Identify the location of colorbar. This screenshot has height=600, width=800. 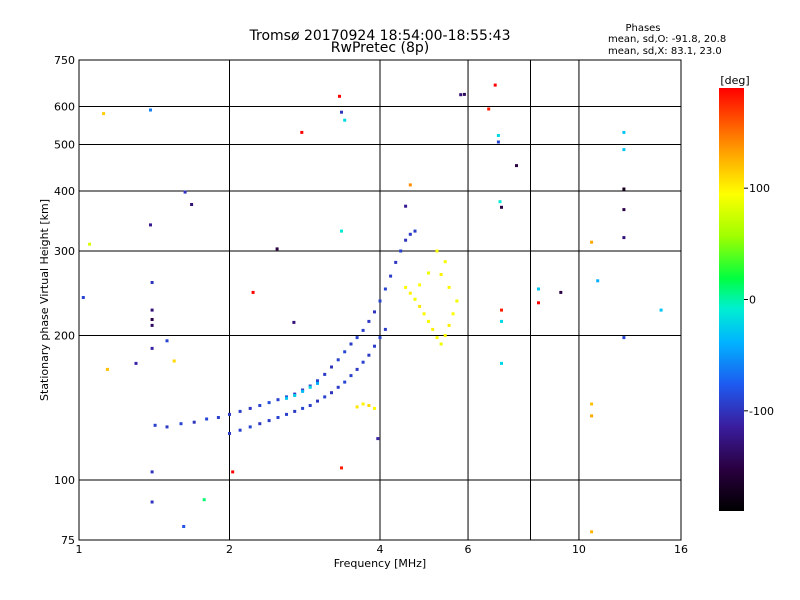
(731, 299).